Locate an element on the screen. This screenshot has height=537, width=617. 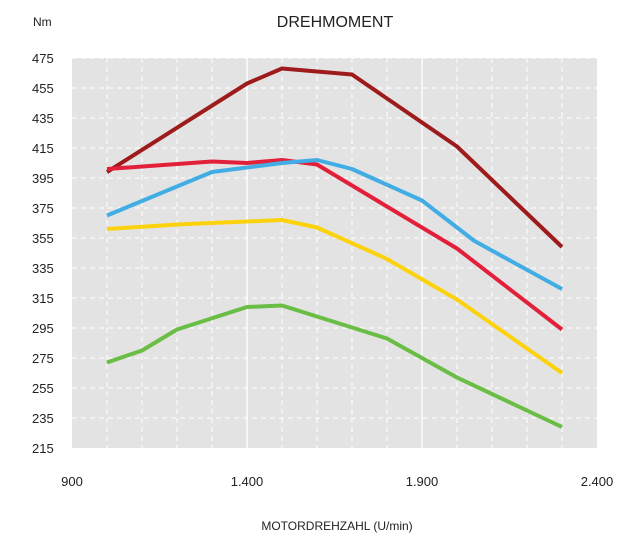
y-tick-label: 295 is located at coordinates (43, 328).